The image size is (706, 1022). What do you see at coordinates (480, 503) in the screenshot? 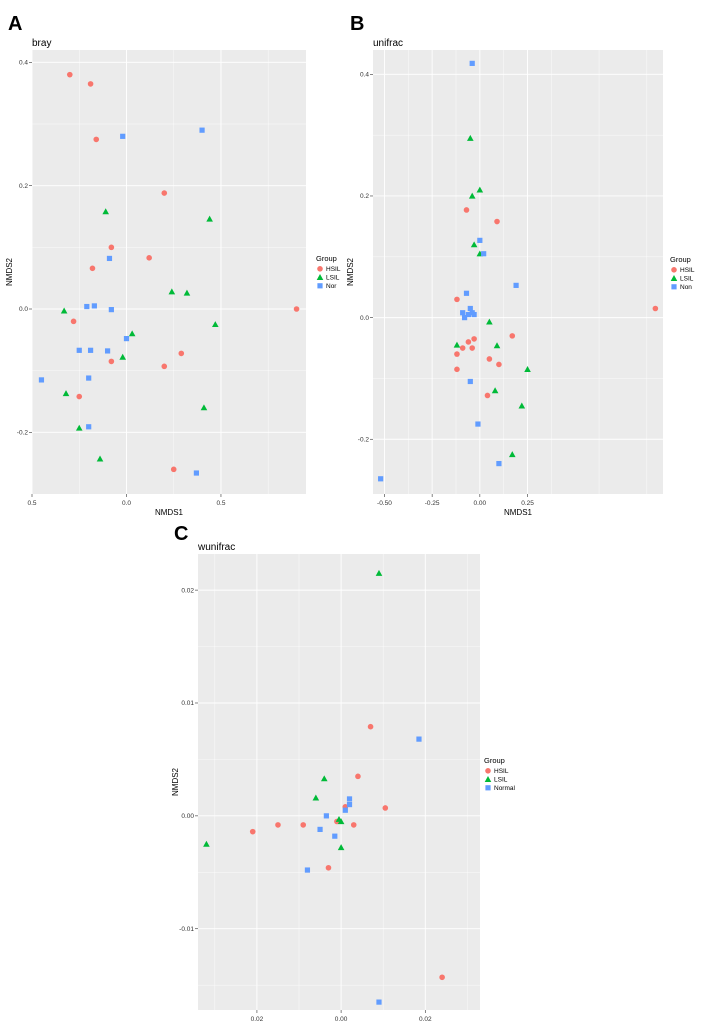
I see `x-tick-label: 0.00` at bounding box center [480, 503].